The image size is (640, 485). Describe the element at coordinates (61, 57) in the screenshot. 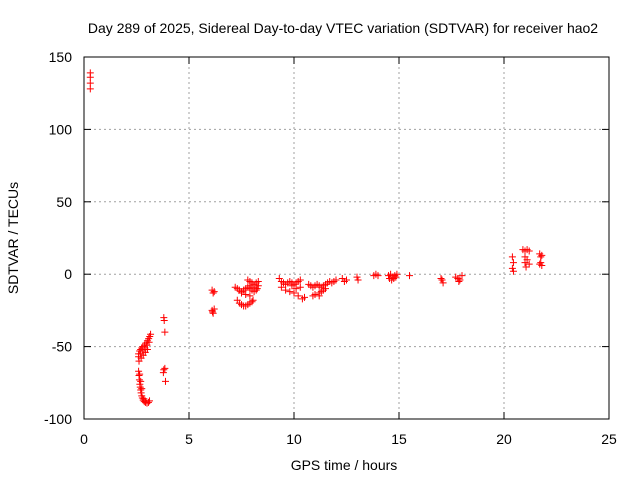

I see `y-tick-label: 150` at that location.